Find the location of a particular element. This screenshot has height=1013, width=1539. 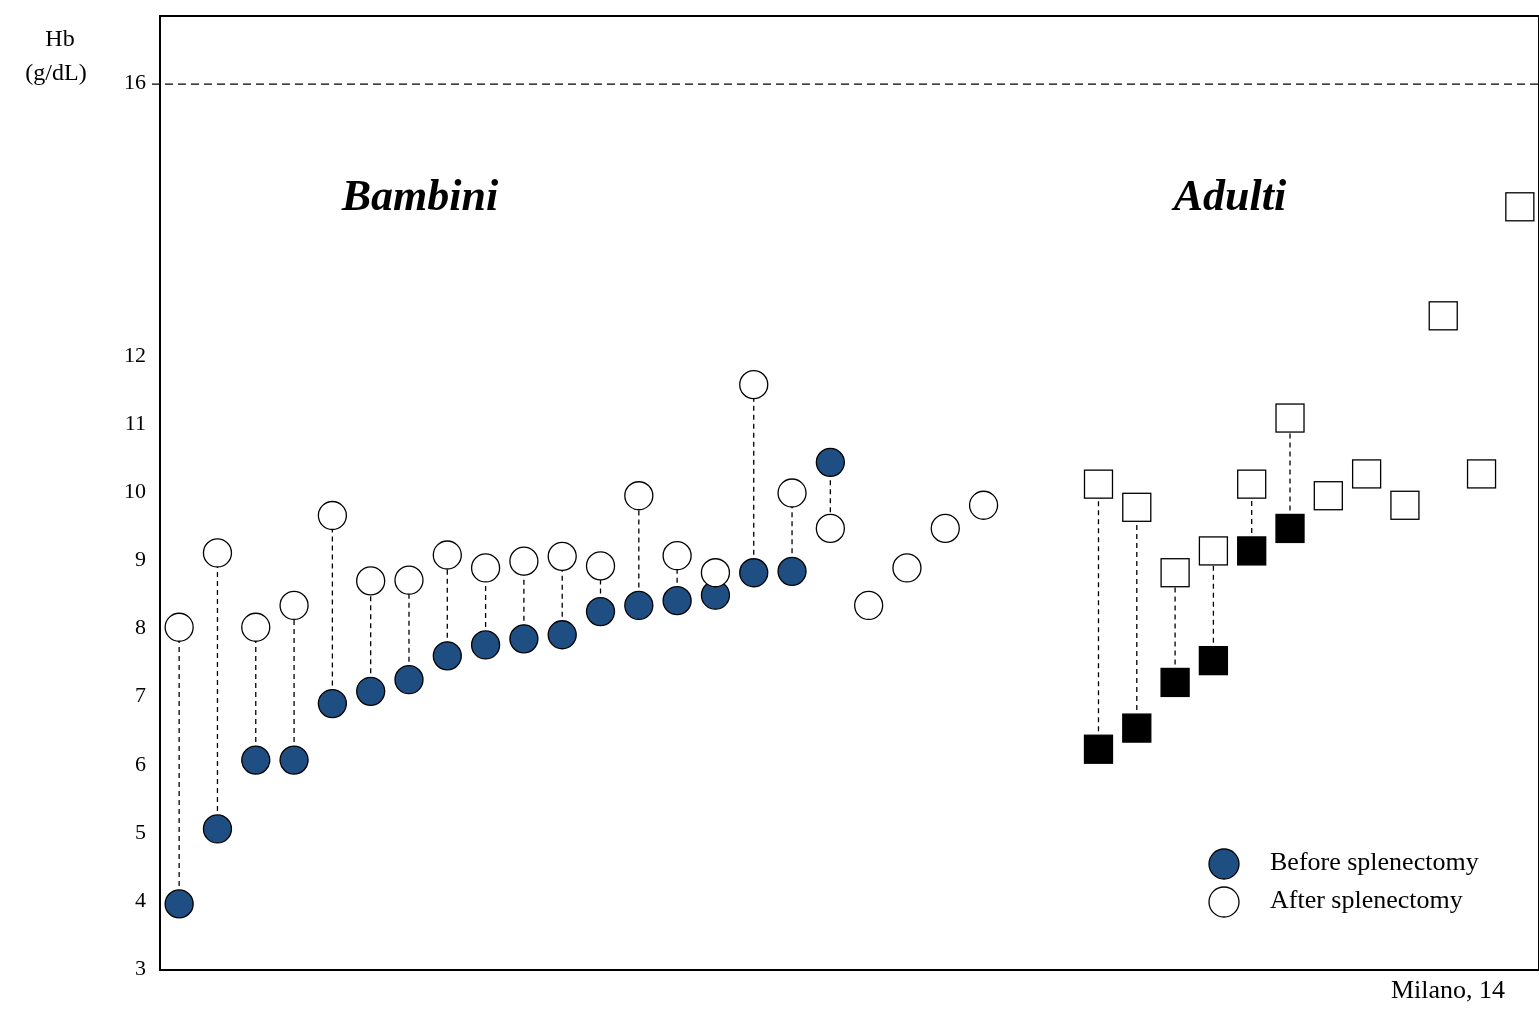

annotation: Adulti is located at coordinates (1229, 196).